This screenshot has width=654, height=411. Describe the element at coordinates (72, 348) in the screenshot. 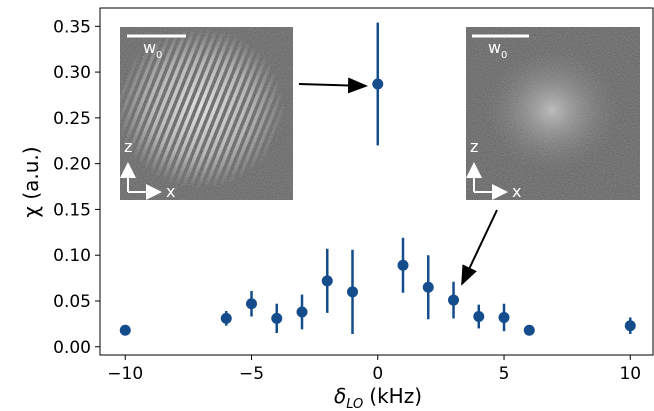

I see `y-tick-label: 0.00` at that location.